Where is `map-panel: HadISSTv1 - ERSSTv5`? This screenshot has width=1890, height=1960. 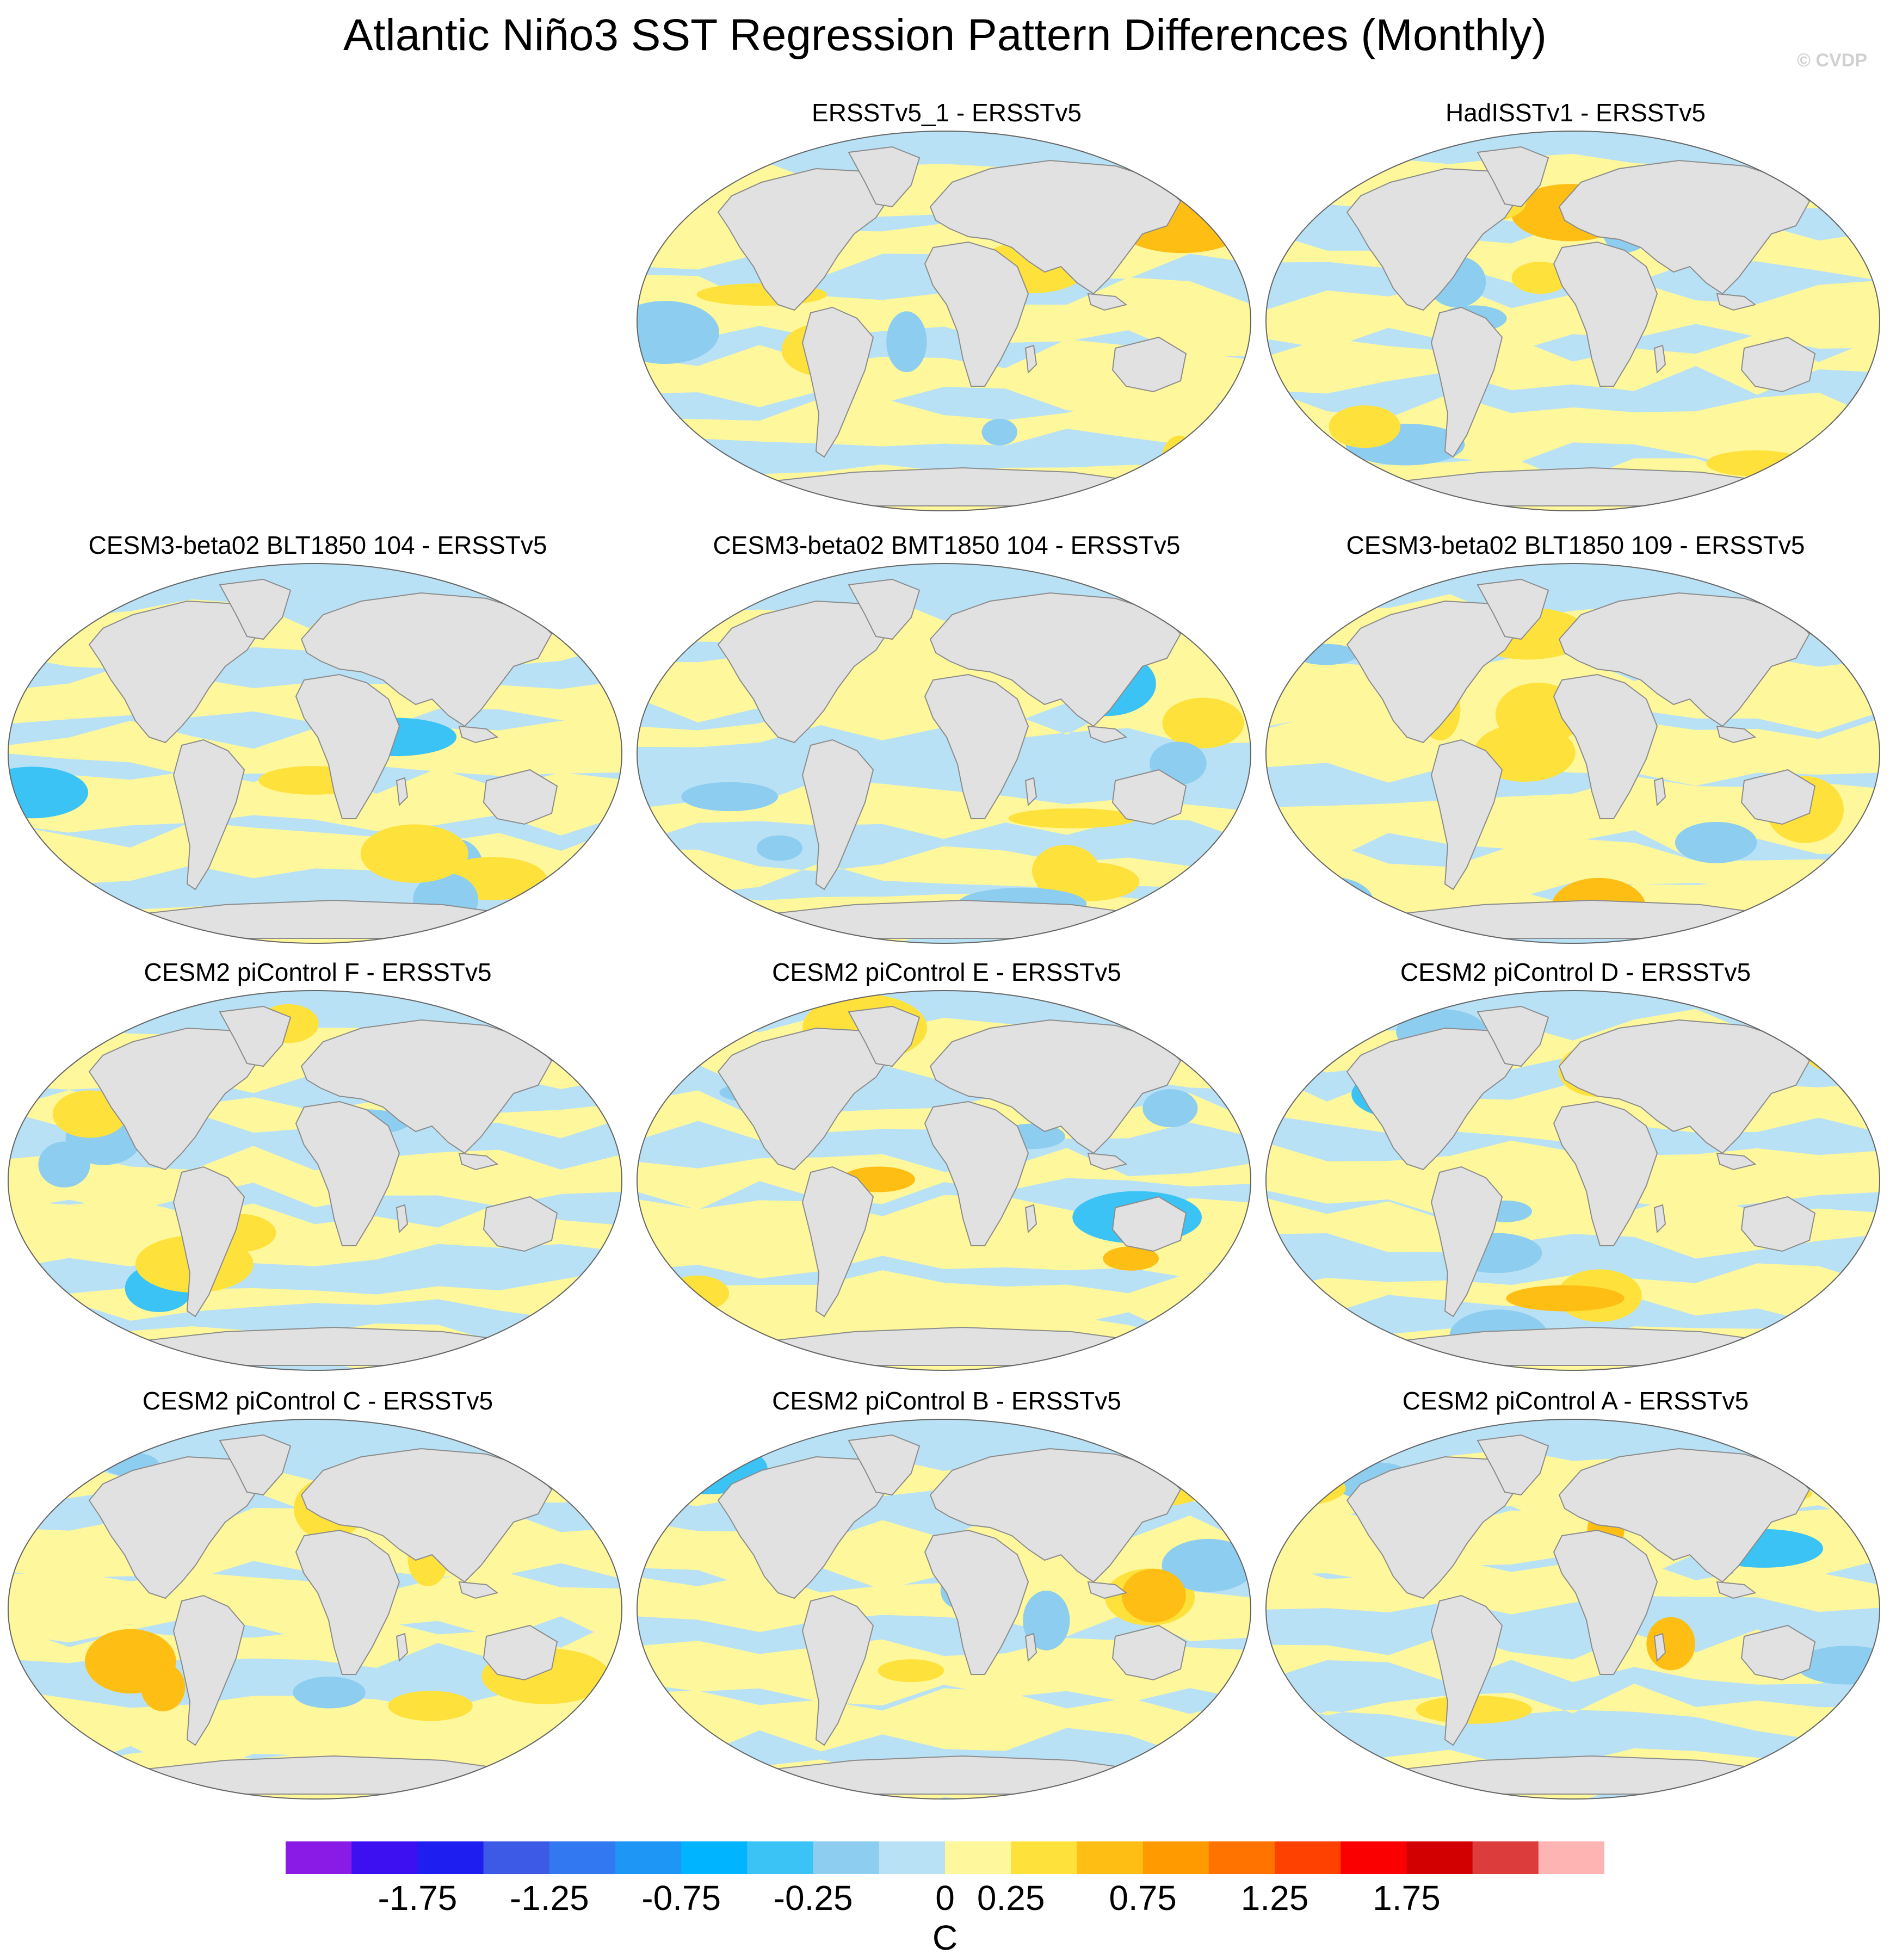
map-panel: HadISSTv1 - ERSSTv5 is located at coordinates (1575, 315).